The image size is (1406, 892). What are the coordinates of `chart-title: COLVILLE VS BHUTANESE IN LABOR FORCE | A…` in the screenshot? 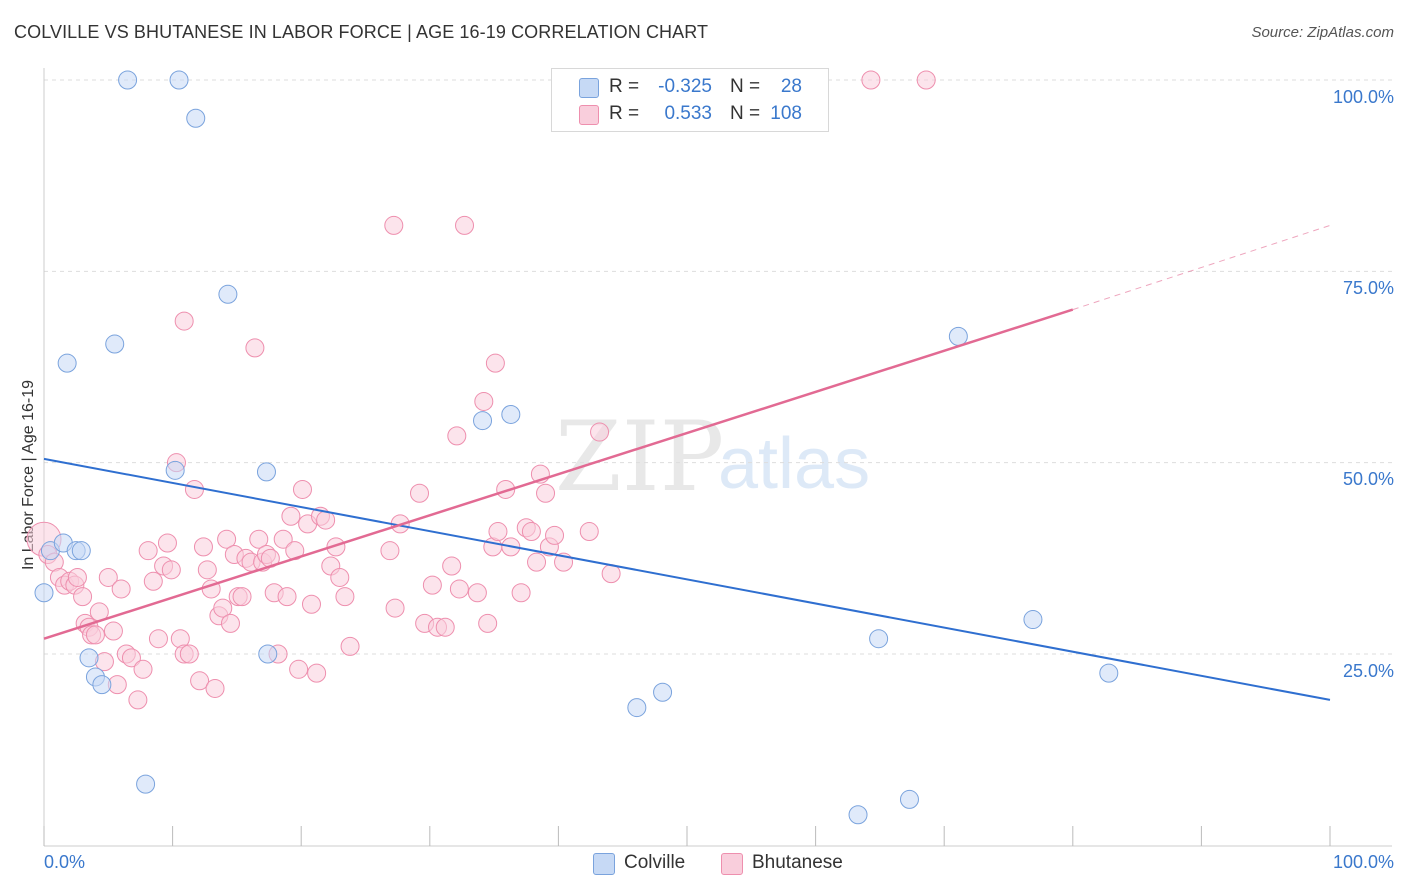 It's located at (361, 32).